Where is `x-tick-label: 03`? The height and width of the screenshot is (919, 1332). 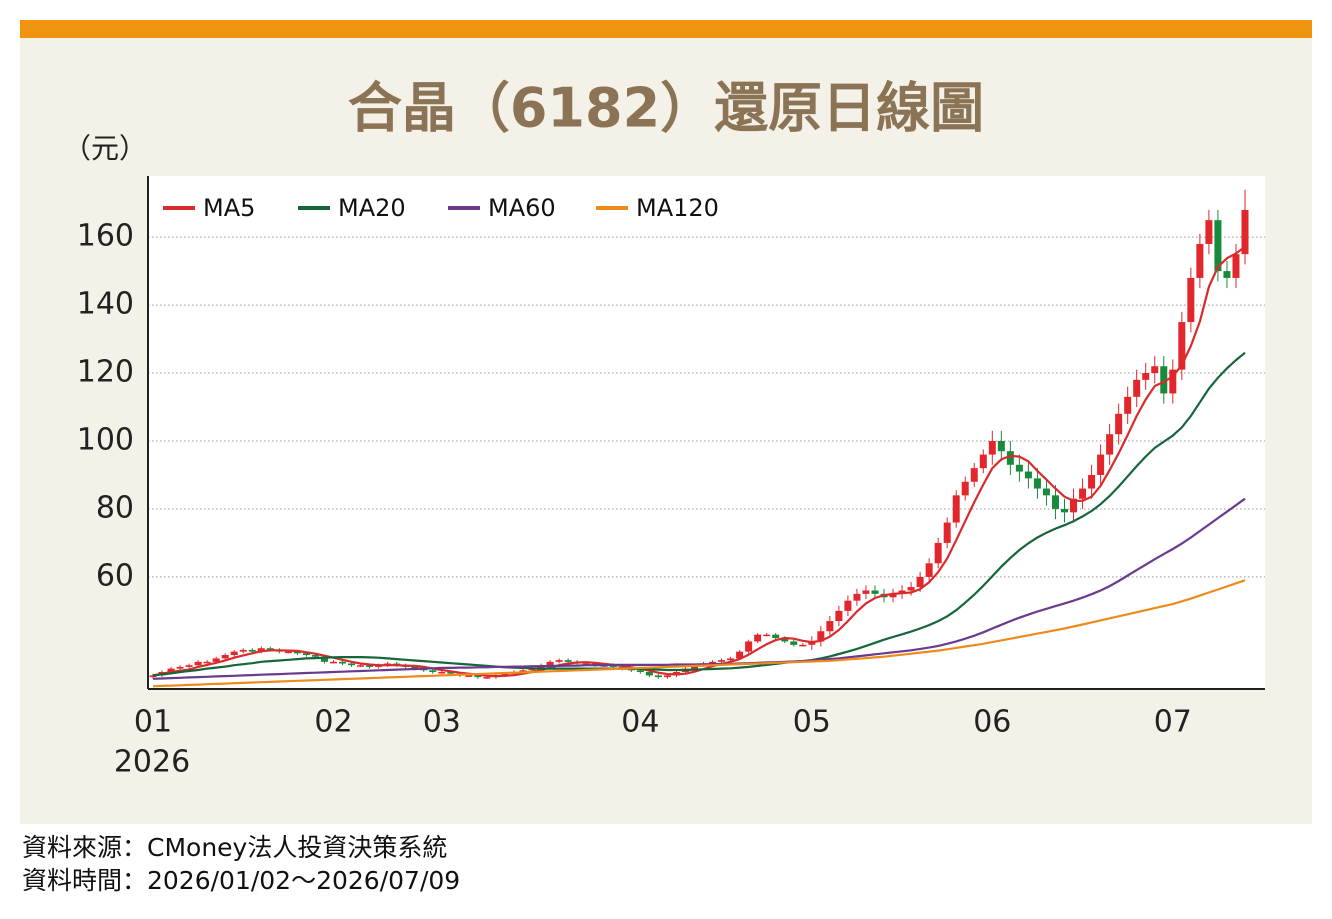
x-tick-label: 03 is located at coordinates (442, 722).